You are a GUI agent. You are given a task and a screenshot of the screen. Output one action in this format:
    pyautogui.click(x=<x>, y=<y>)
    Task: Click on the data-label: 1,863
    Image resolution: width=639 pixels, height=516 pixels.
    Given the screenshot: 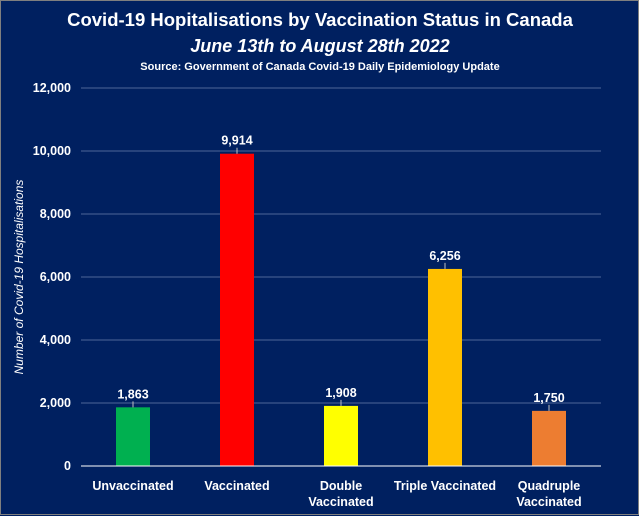 What is the action you would take?
    pyautogui.click(x=132, y=394)
    